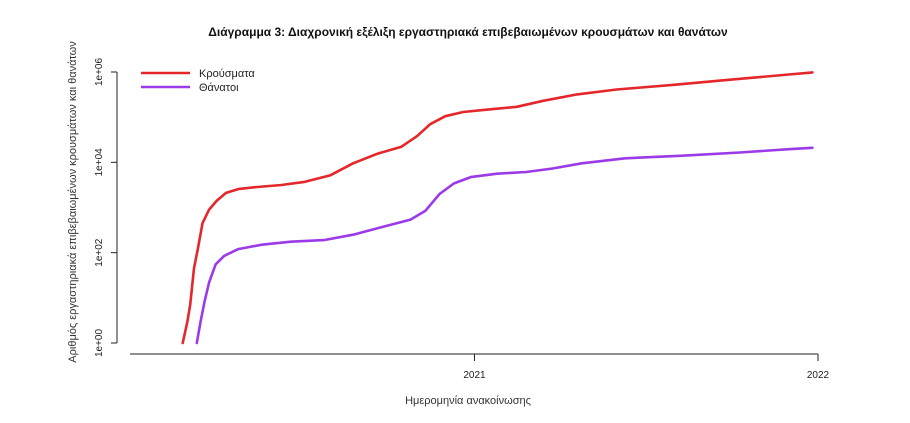  Describe the element at coordinates (227, 74) in the screenshot. I see `legend-label-0: Κρούσματα` at that location.